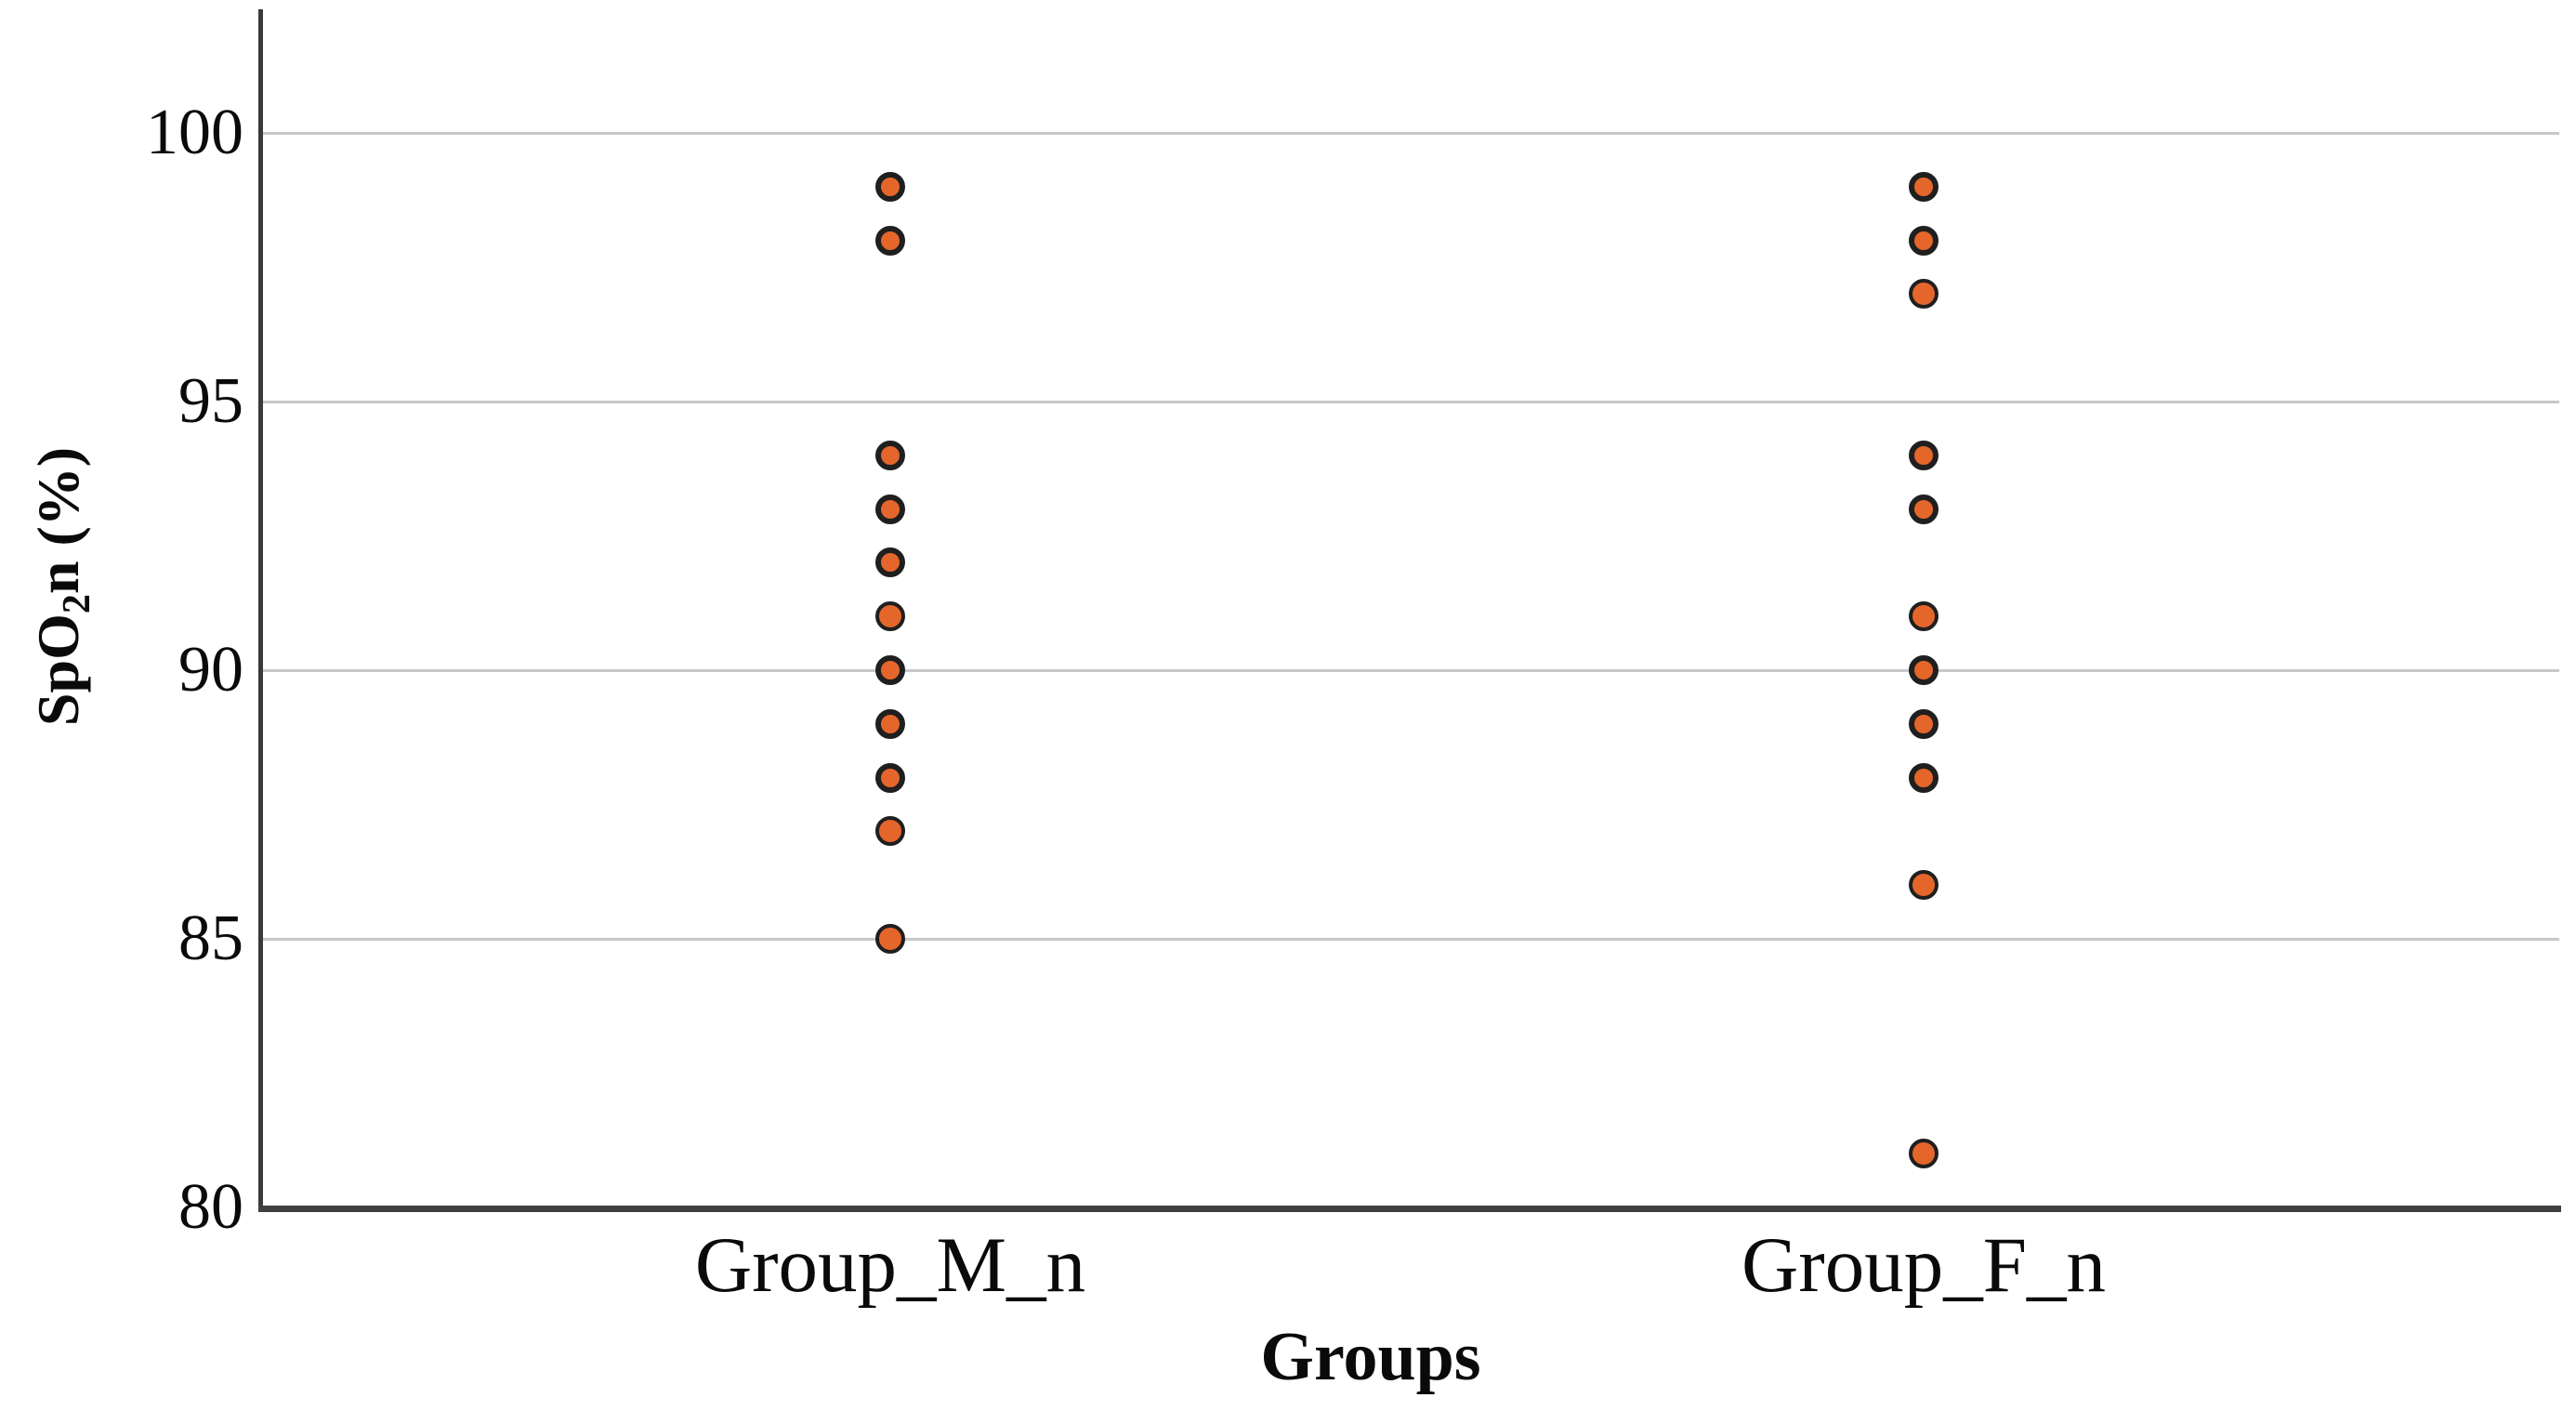 Image resolution: width=2576 pixels, height=1424 pixels. What do you see at coordinates (1409, 1209) in the screenshot?
I see `x-axis-line` at bounding box center [1409, 1209].